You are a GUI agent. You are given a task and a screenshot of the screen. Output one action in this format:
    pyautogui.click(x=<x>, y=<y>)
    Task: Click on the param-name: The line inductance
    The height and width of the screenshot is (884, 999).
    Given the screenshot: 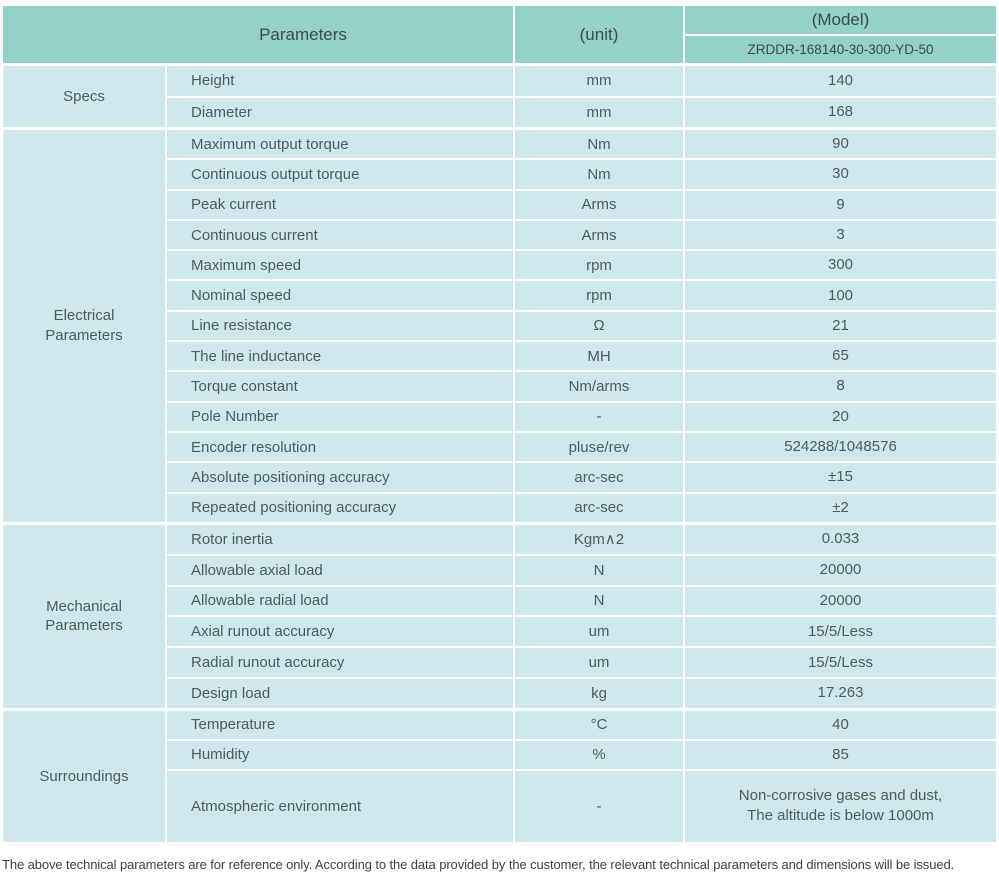 What is the action you would take?
    pyautogui.click(x=340, y=356)
    